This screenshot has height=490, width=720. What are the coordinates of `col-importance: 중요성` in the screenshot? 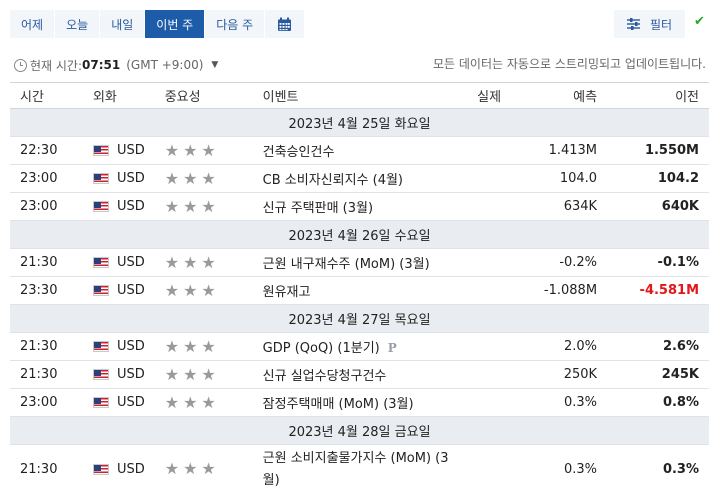 It's located at (203, 95).